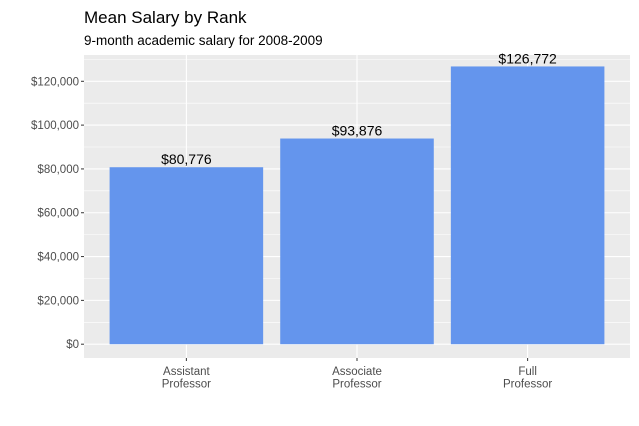  I want to click on x-tick-label-2: Full Professor, so click(527, 378).